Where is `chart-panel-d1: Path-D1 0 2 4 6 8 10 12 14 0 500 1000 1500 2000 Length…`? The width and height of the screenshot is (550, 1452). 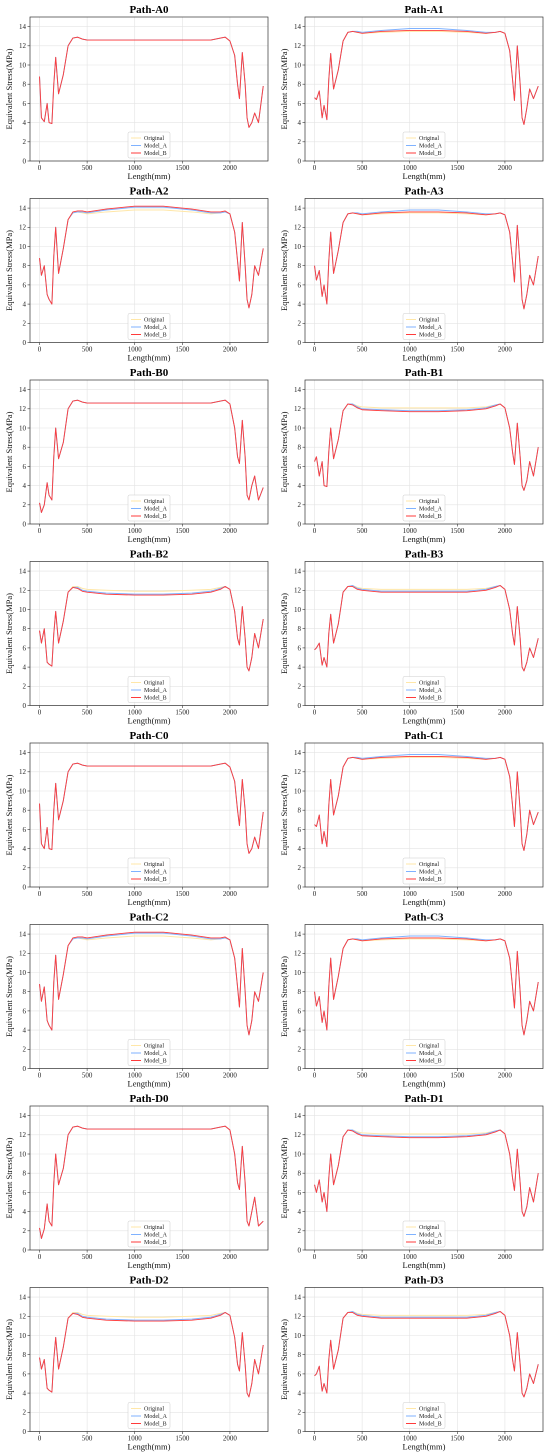 chart-panel-d1: Path-D1 0 2 4 6 8 10 12 14 0 500 1000 1500 2000 Length… is located at coordinates (411, 1181).